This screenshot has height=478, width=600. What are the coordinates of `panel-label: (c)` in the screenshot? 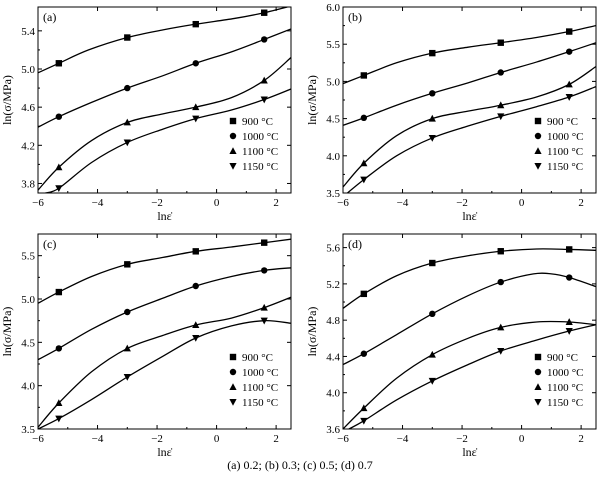 It's located at (49, 244).